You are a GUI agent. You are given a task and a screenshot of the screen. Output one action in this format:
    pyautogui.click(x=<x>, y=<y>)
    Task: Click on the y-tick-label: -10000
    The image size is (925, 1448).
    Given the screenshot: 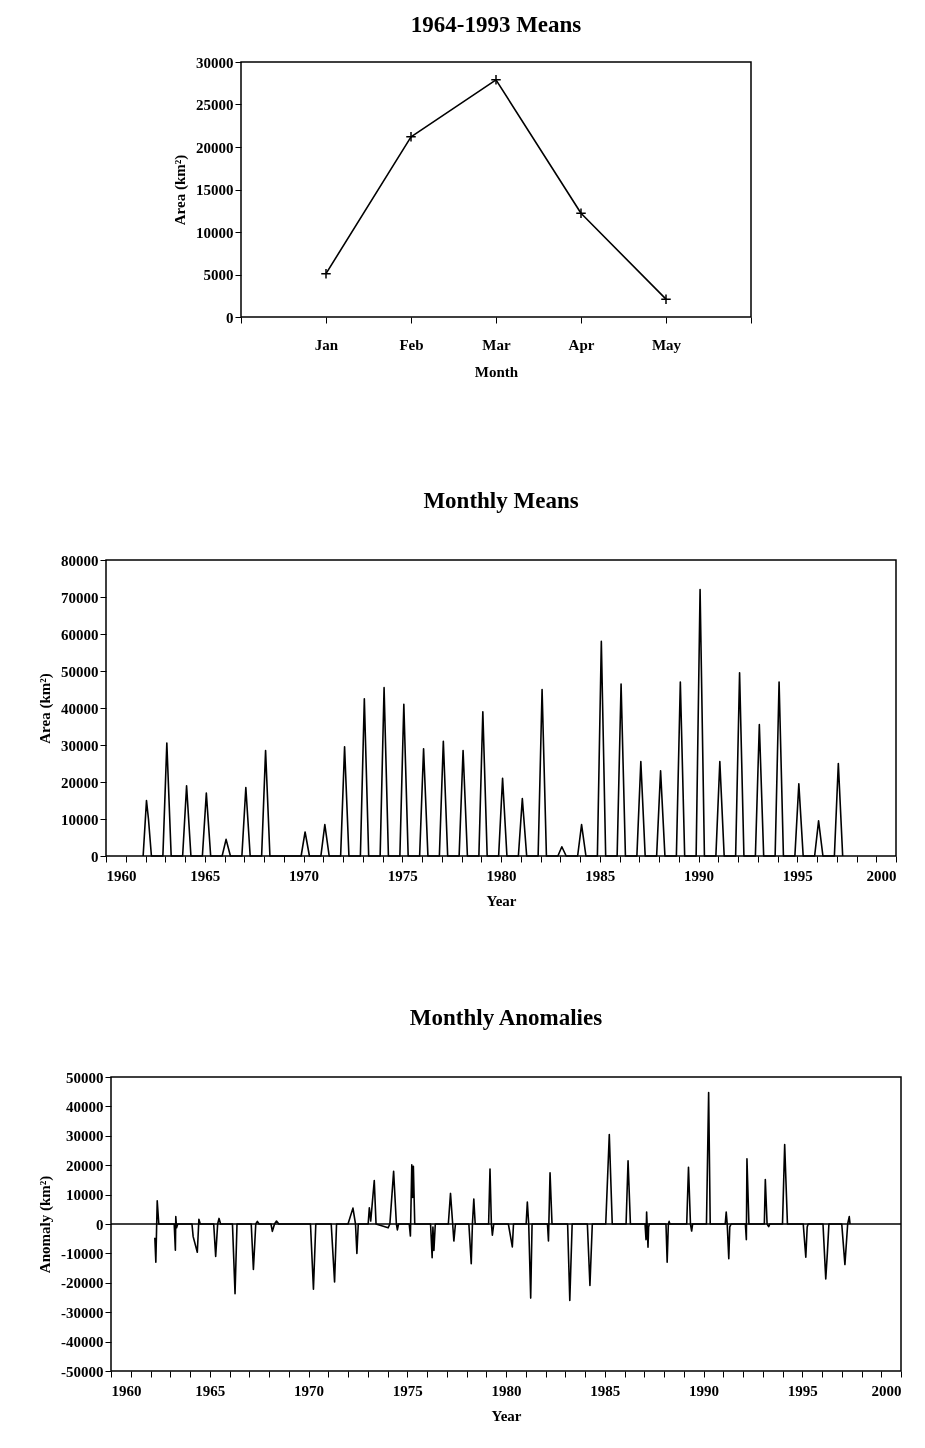 What is the action you would take?
    pyautogui.click(x=82, y=1253)
    